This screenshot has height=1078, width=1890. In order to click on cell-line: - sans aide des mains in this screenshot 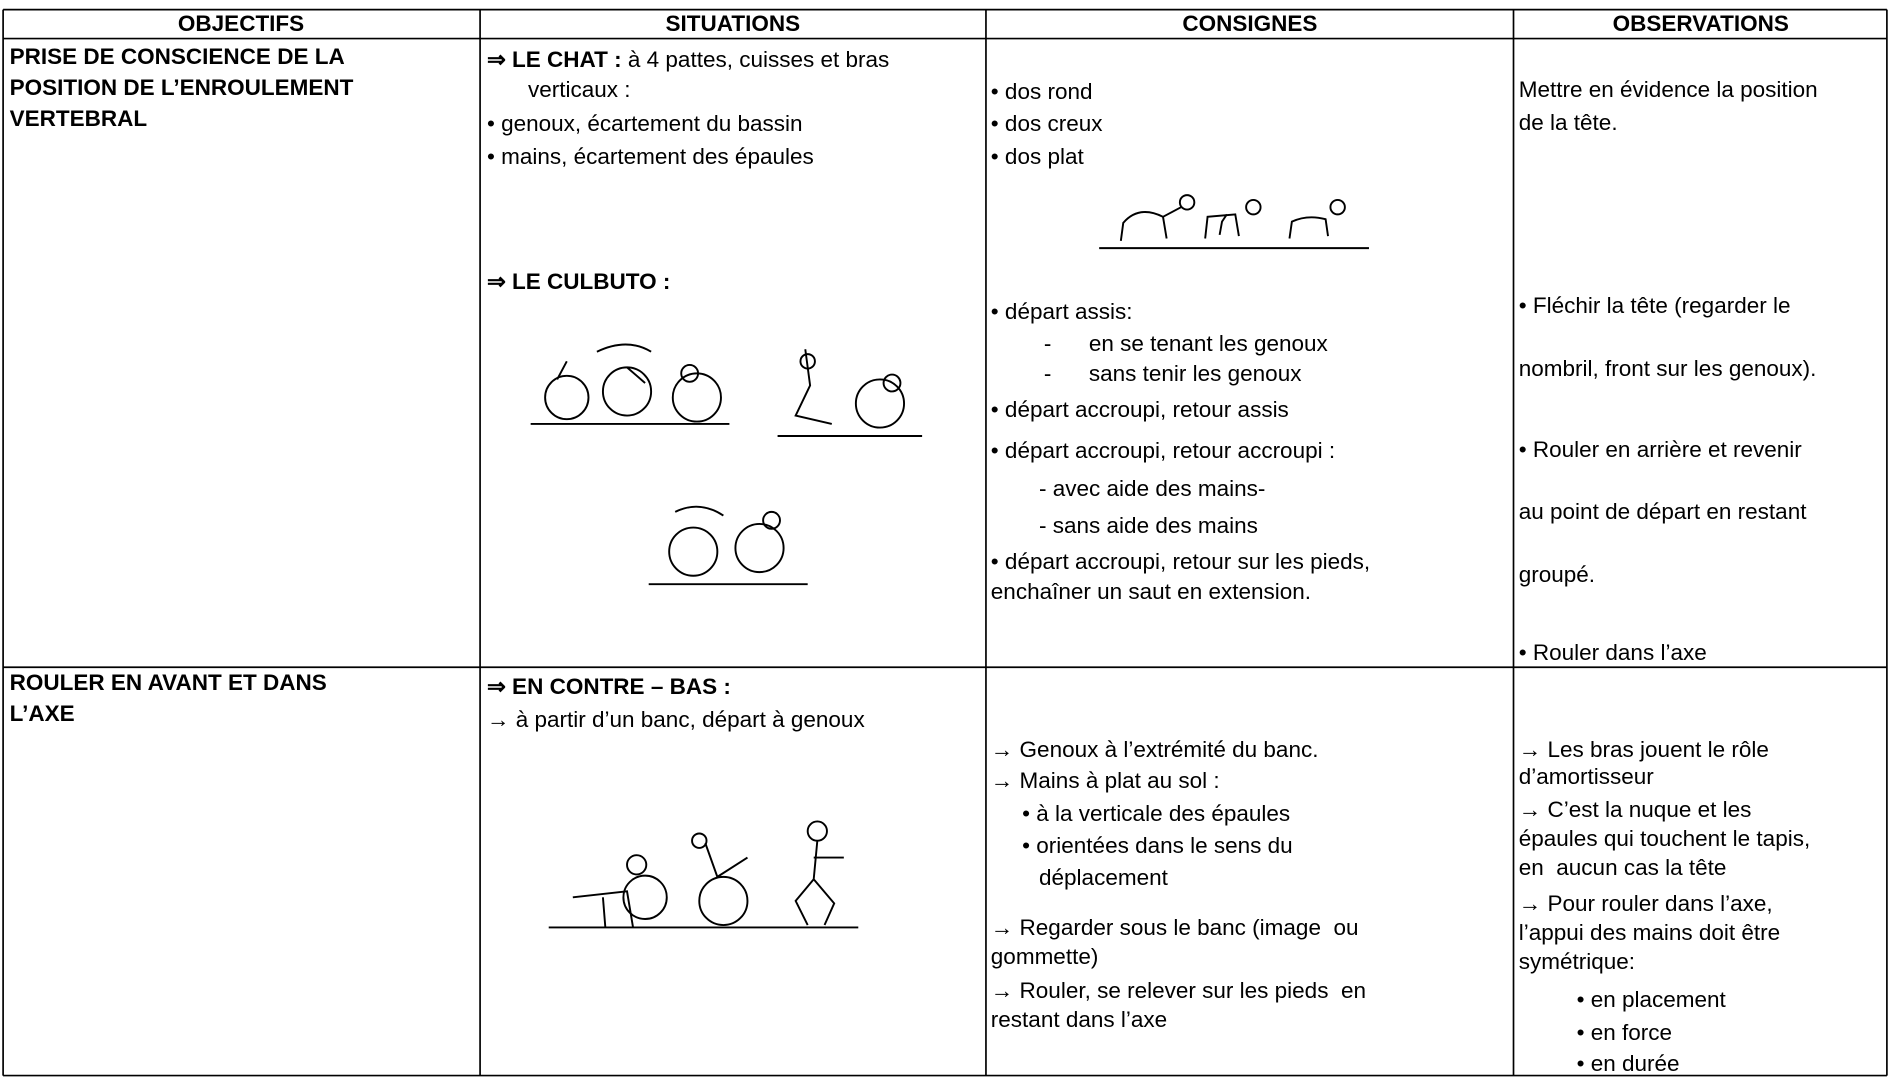, I will do `click(1148, 526)`.